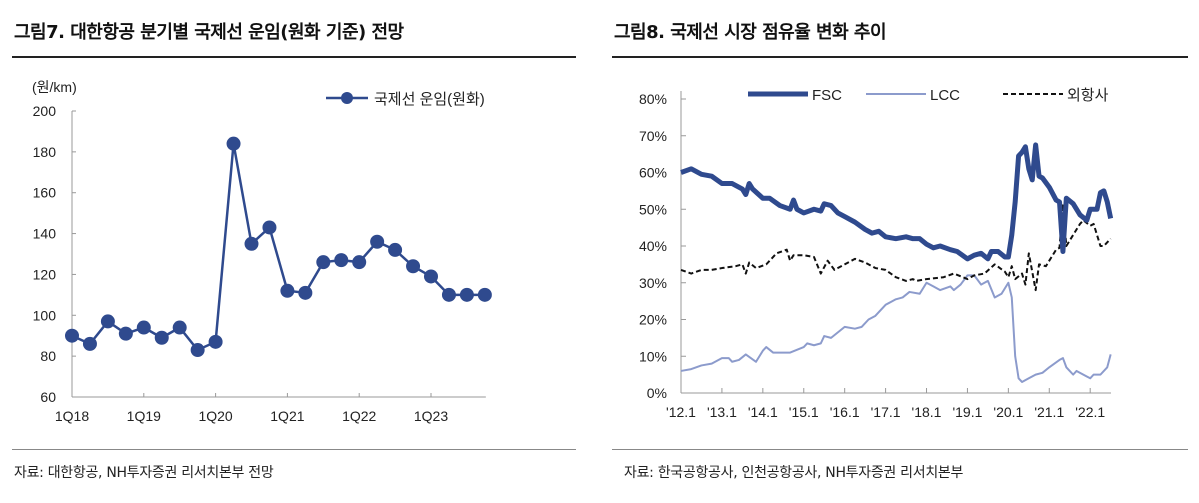 This screenshot has width=1199, height=503. I want to click on y-tick-label: 80, so click(48, 356).